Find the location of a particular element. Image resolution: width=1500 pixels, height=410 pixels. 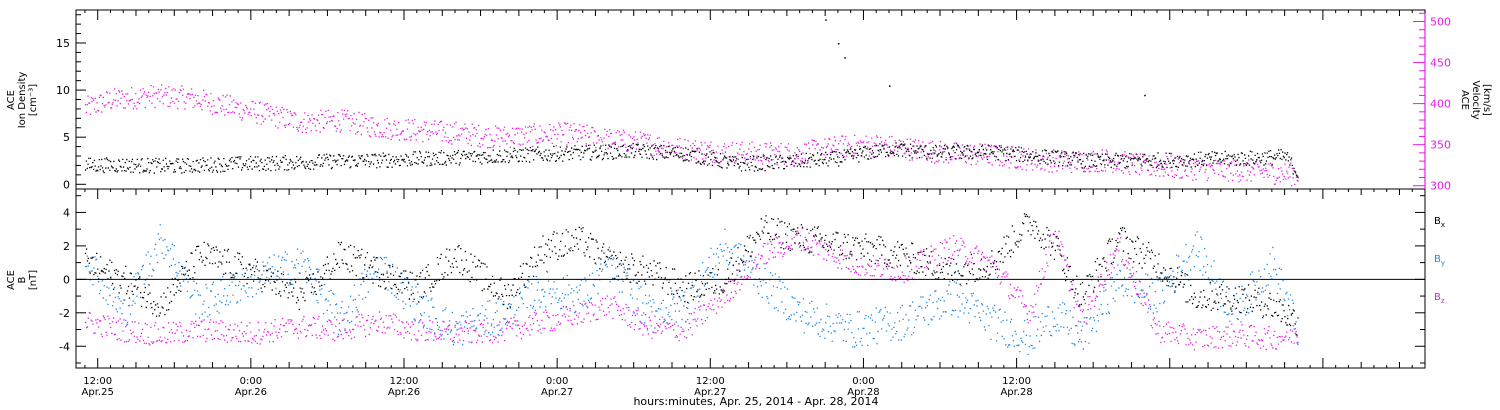

top-right-axis-title-line1: ACE is located at coordinates (1464, 100).